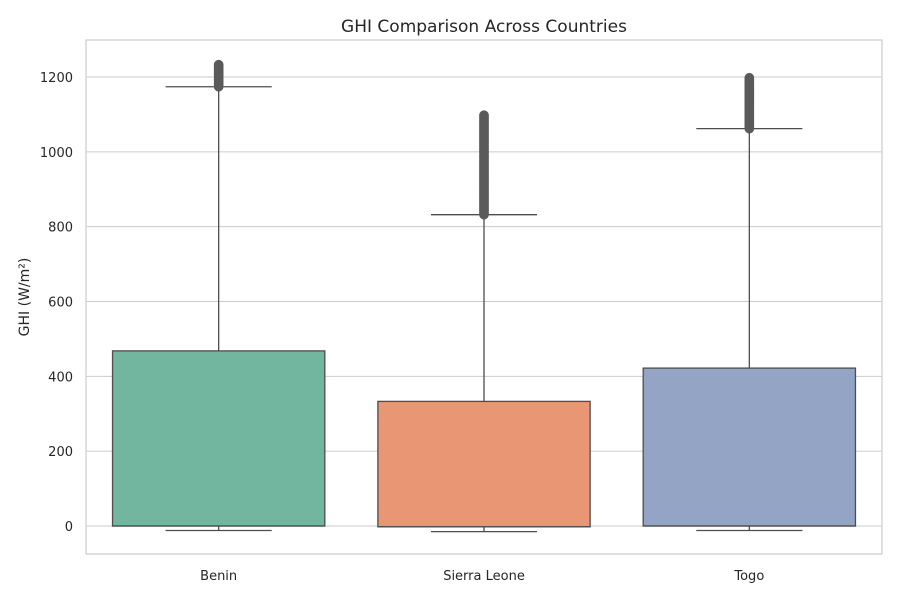 The height and width of the screenshot is (600, 900). I want to click on y-tick-label-400: 400, so click(60, 377).